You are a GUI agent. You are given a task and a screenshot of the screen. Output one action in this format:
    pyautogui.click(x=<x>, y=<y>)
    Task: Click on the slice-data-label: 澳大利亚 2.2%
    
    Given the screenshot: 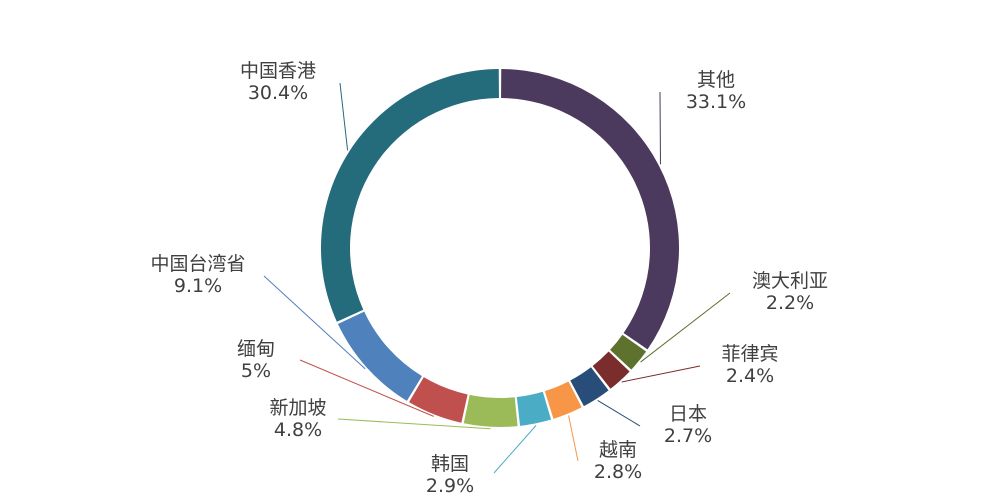 What is the action you would take?
    pyautogui.click(x=790, y=292)
    